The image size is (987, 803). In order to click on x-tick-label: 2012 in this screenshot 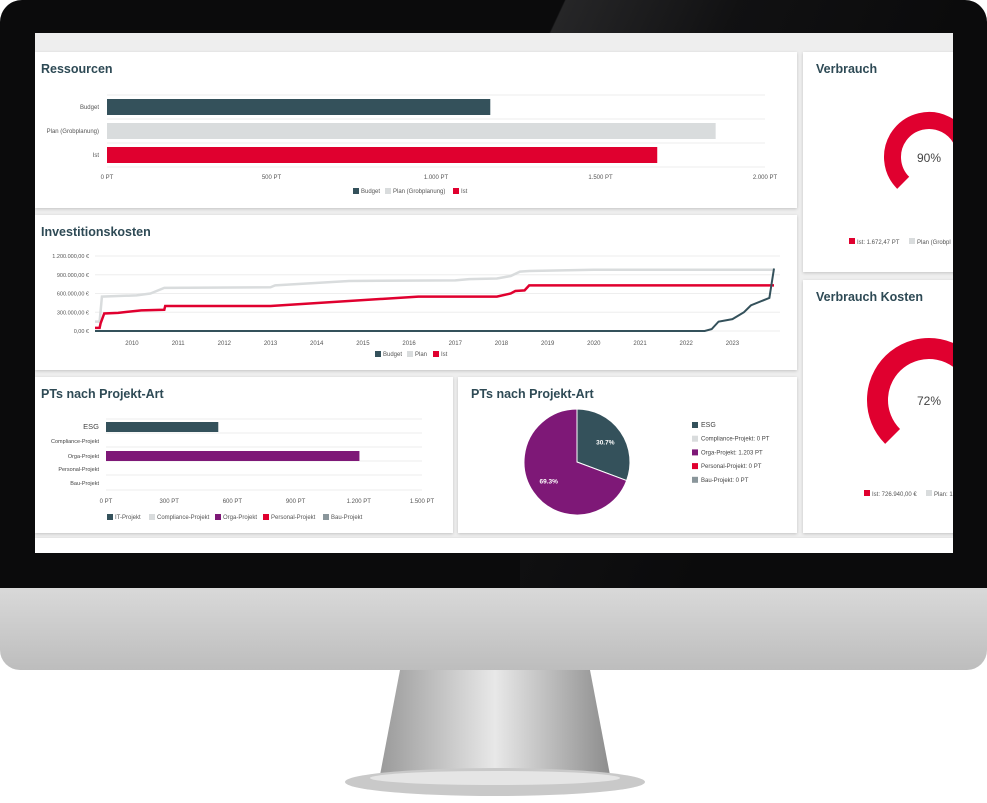, I will do `click(225, 344)`.